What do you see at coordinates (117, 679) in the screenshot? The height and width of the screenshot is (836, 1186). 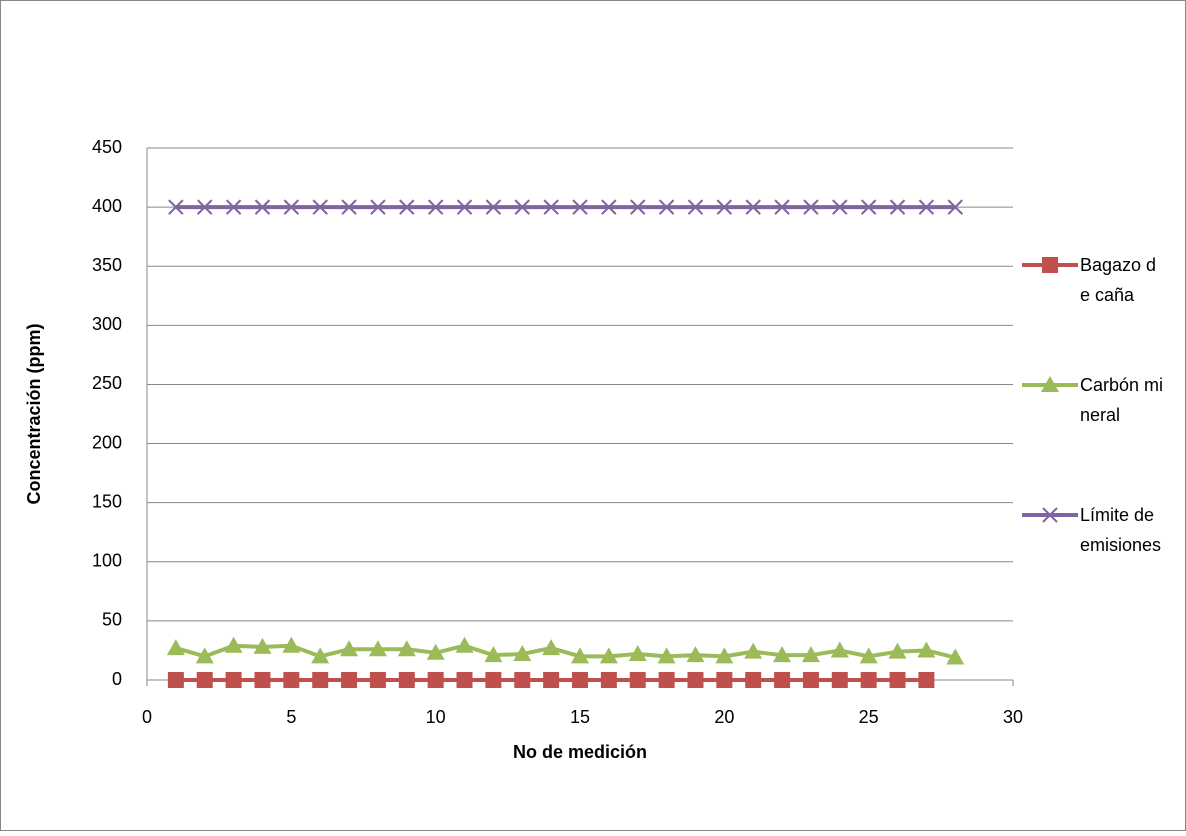 I see `y-tick-label: 0` at bounding box center [117, 679].